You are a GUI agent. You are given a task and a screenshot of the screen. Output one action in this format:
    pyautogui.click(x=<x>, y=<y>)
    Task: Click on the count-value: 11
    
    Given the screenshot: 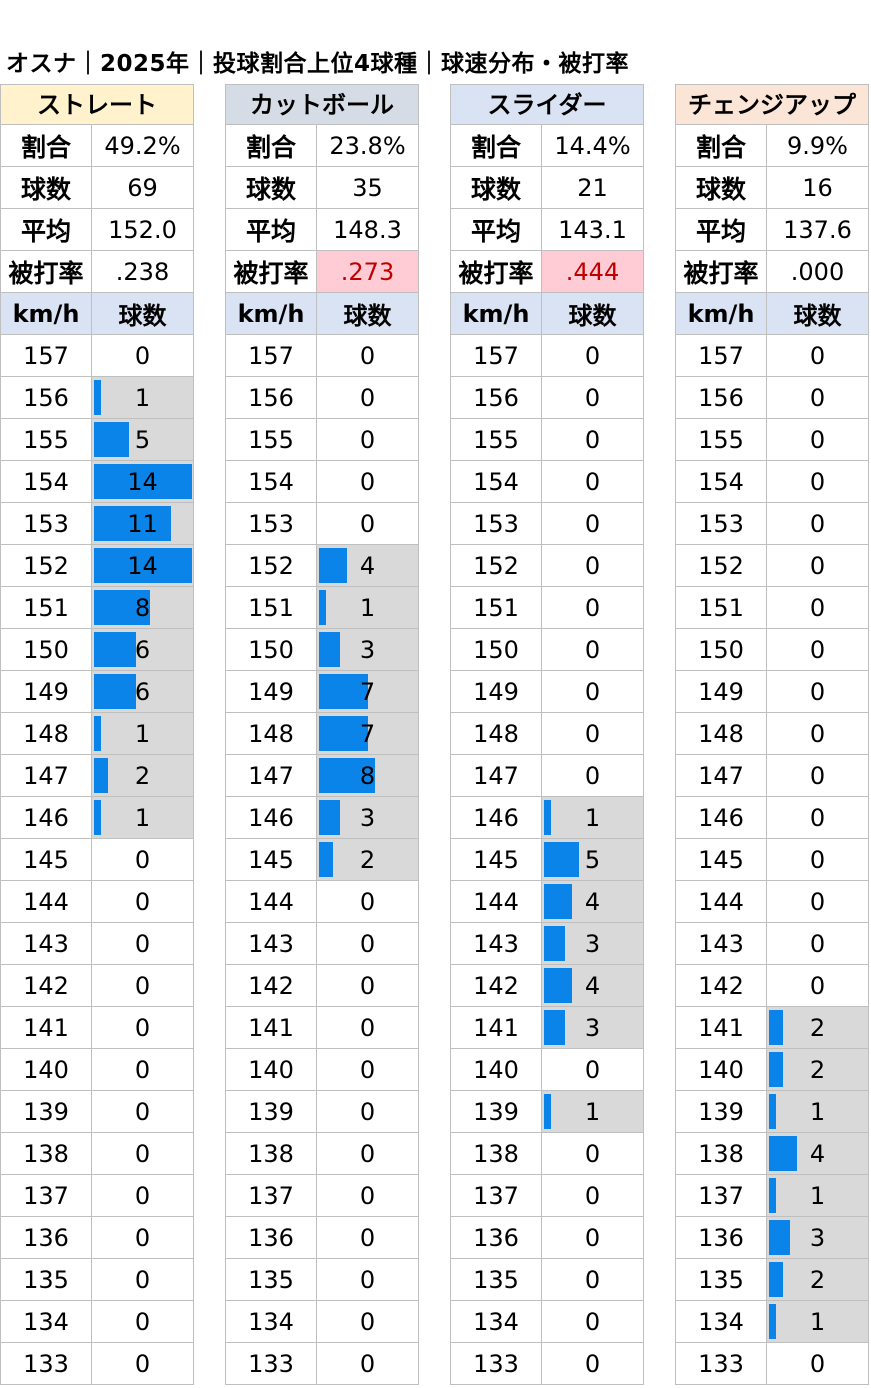 What is the action you would take?
    pyautogui.click(x=142, y=523)
    